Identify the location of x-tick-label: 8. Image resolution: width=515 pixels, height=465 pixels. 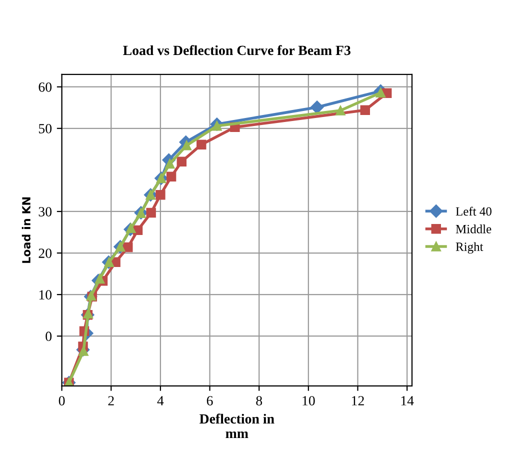
(259, 401).